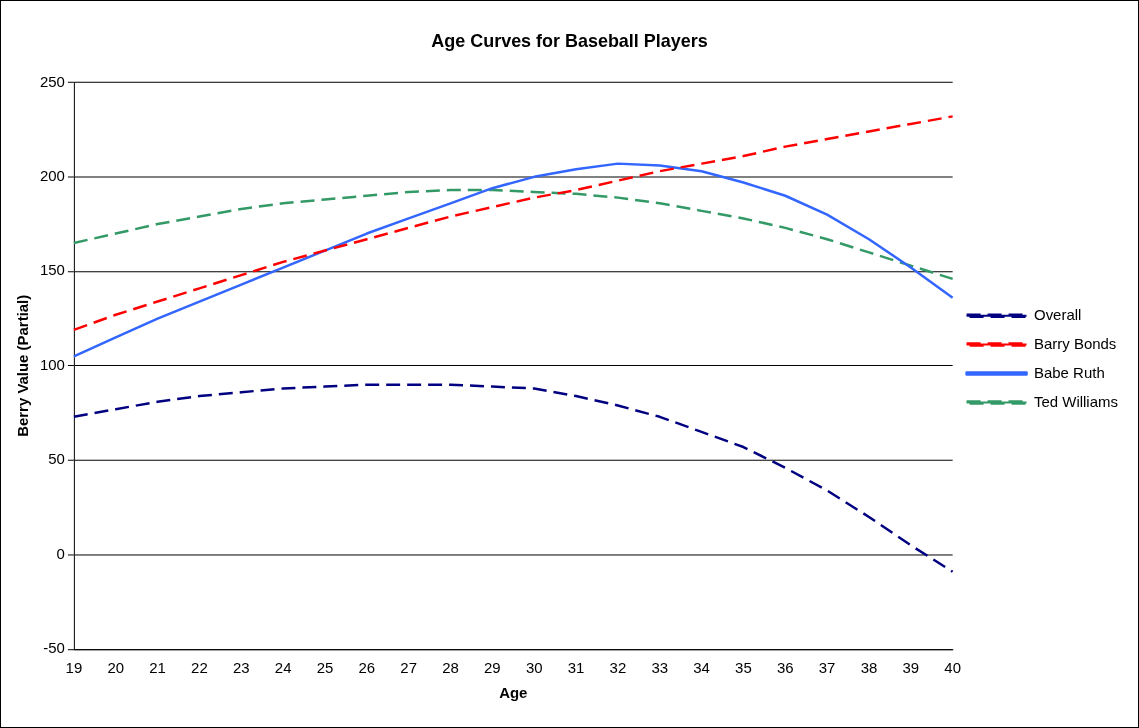  I want to click on x-tick-label: 29, so click(492, 668).